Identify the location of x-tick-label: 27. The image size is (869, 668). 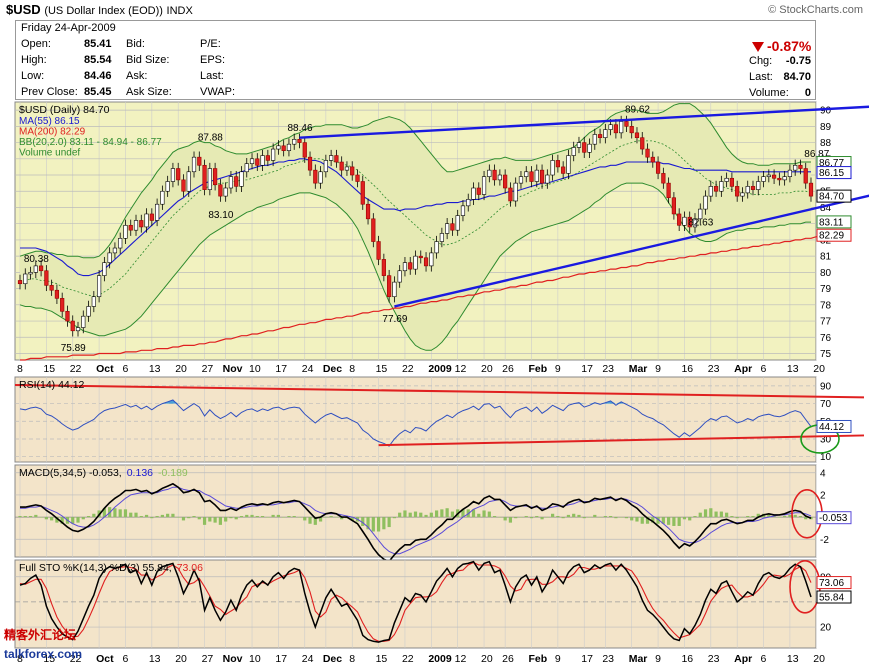
(208, 659).